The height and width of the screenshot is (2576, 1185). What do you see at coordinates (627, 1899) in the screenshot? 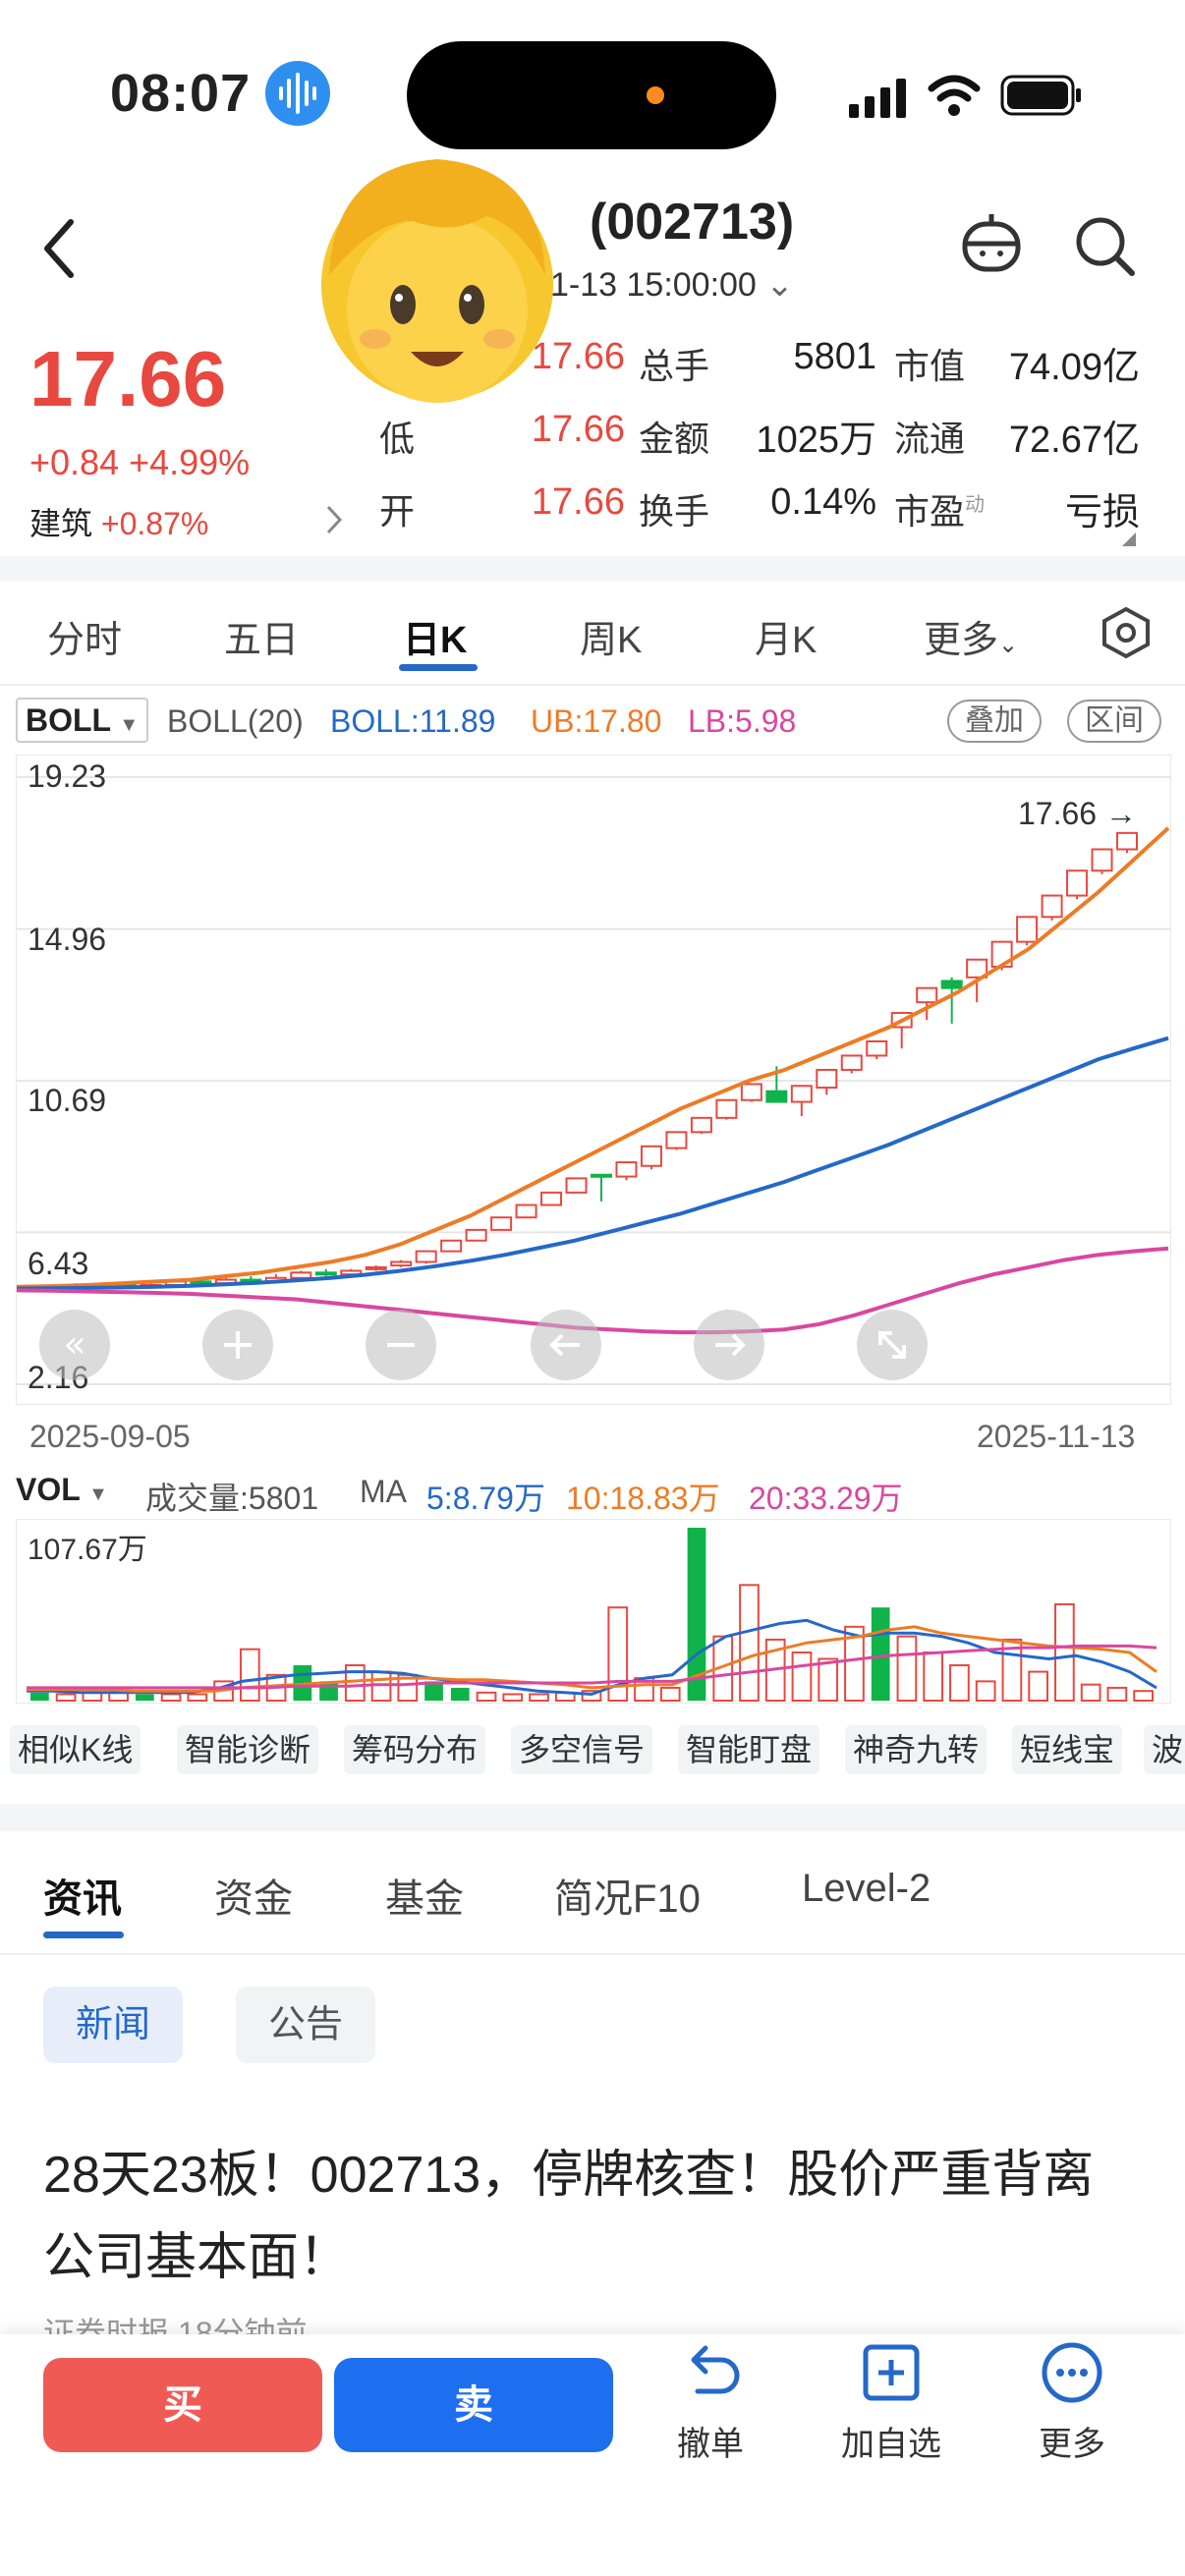
I see `tab-profile-f10: 简况F10` at bounding box center [627, 1899].